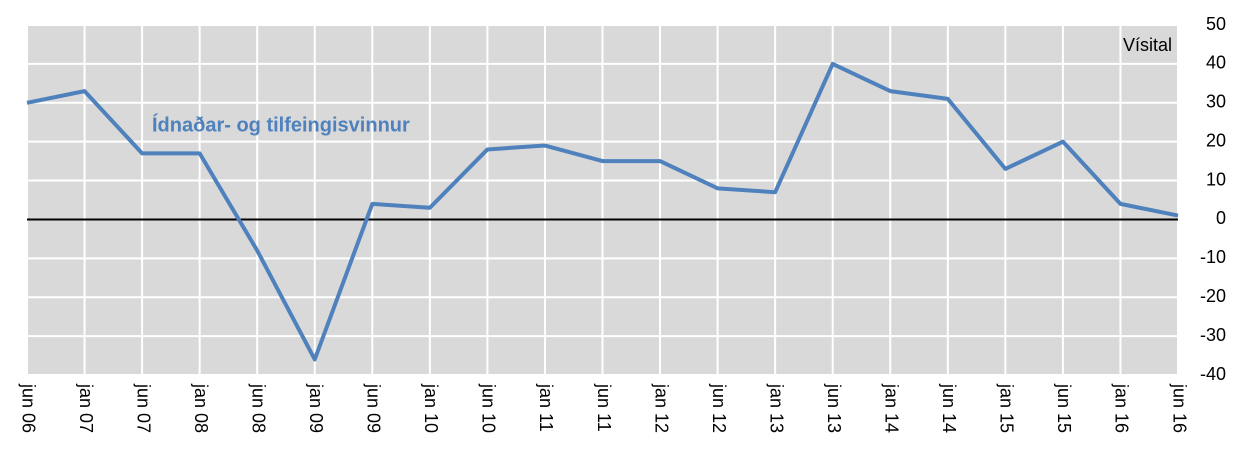  I want to click on x-tick-label: jan 08, so click(201, 408).